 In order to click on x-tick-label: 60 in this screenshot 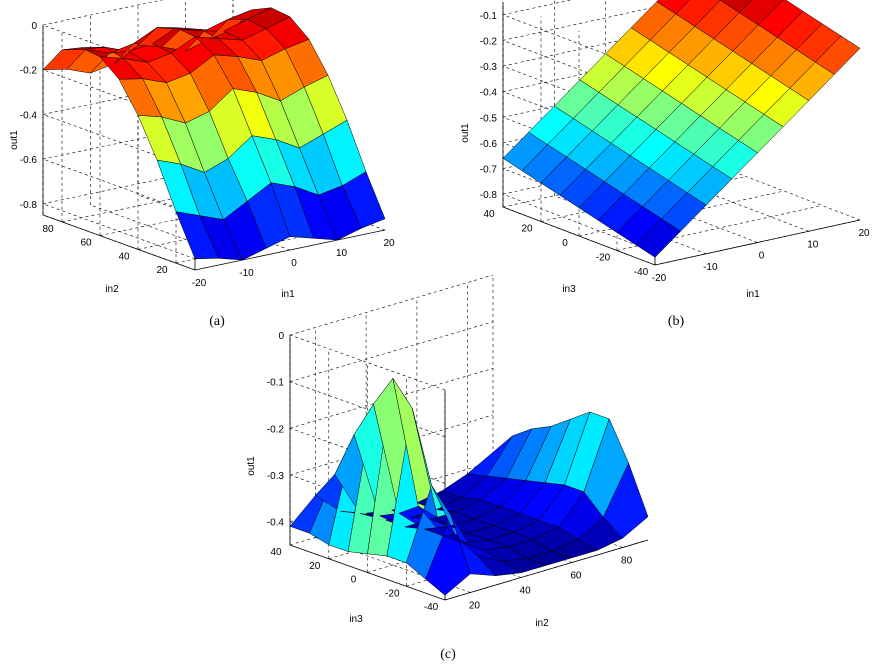, I will do `click(576, 576)`.